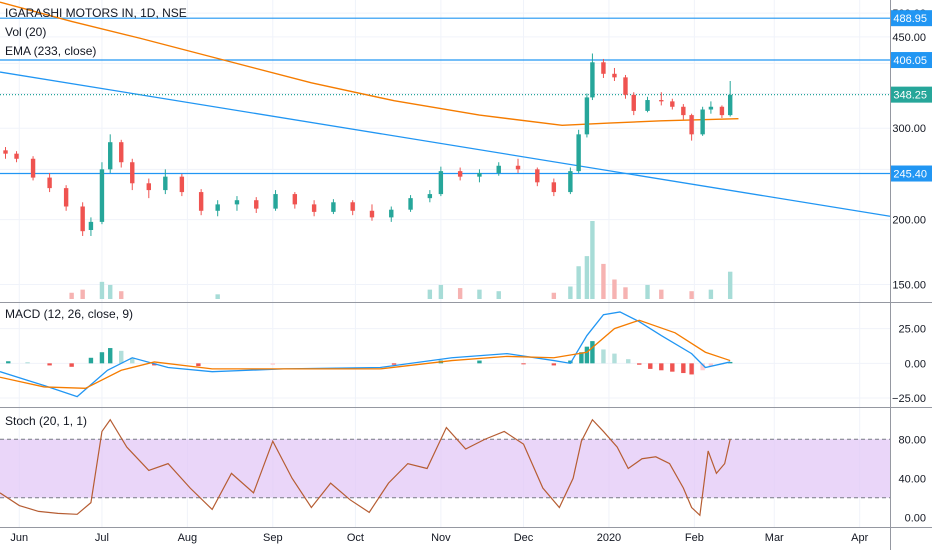 This screenshot has width=932, height=550. I want to click on time-axis-label: Feb, so click(694, 538).